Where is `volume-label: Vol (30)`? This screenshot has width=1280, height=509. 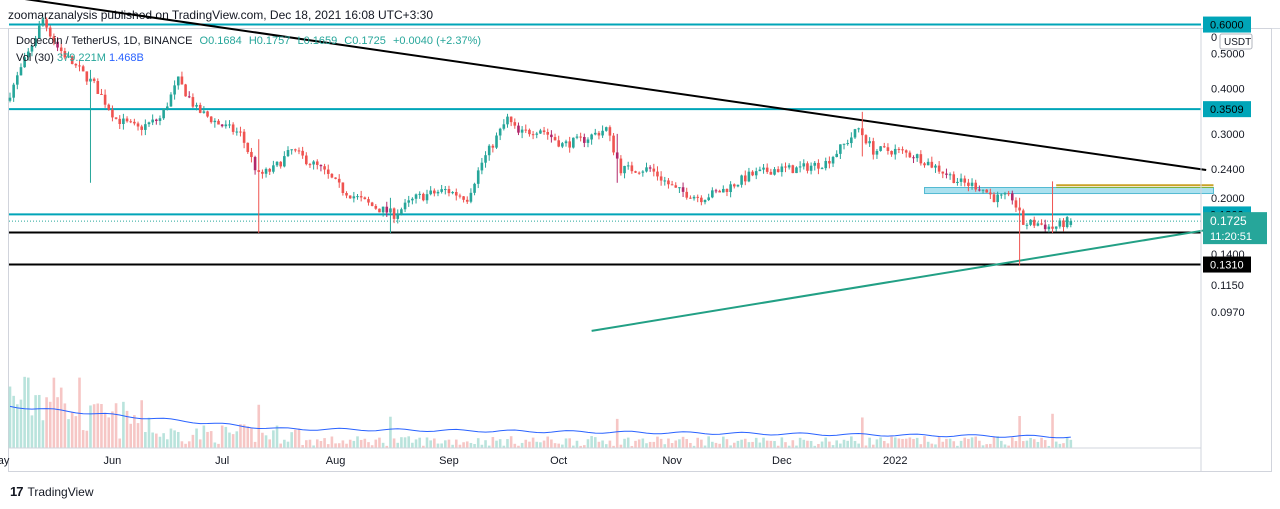
volume-label: Vol (30) is located at coordinates (35, 58).